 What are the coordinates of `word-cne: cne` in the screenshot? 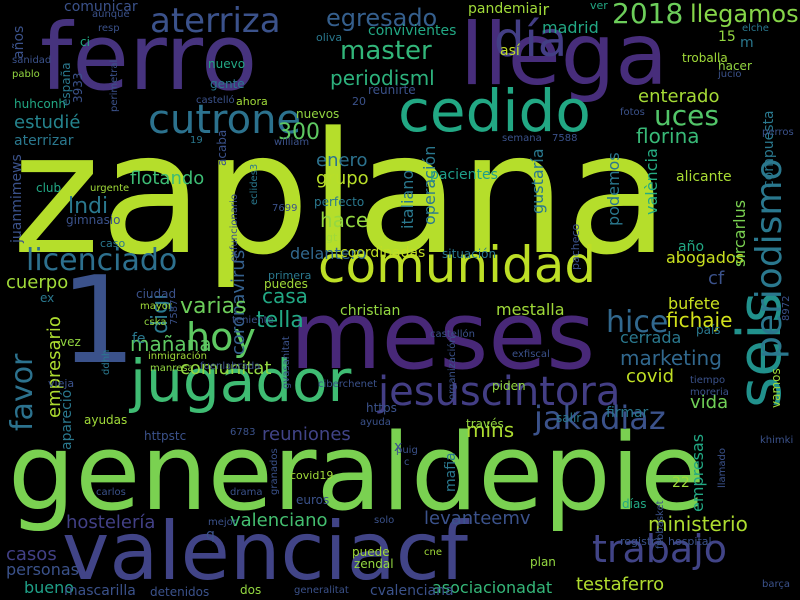 It's located at (433, 552).